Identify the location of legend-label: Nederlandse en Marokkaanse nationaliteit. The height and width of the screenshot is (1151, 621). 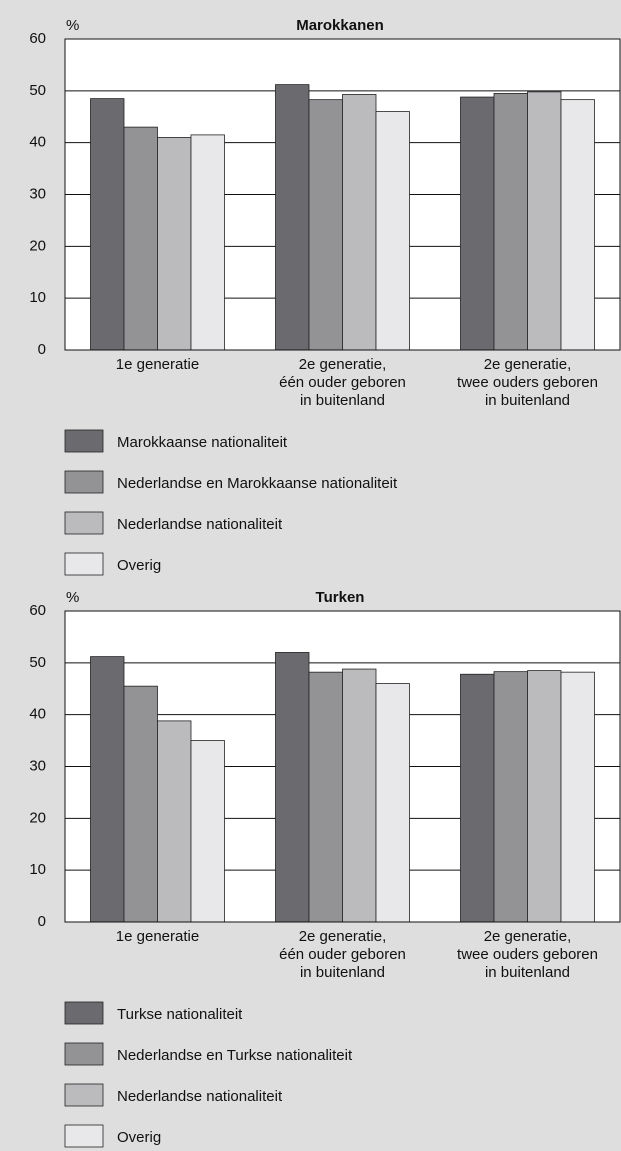
(257, 483).